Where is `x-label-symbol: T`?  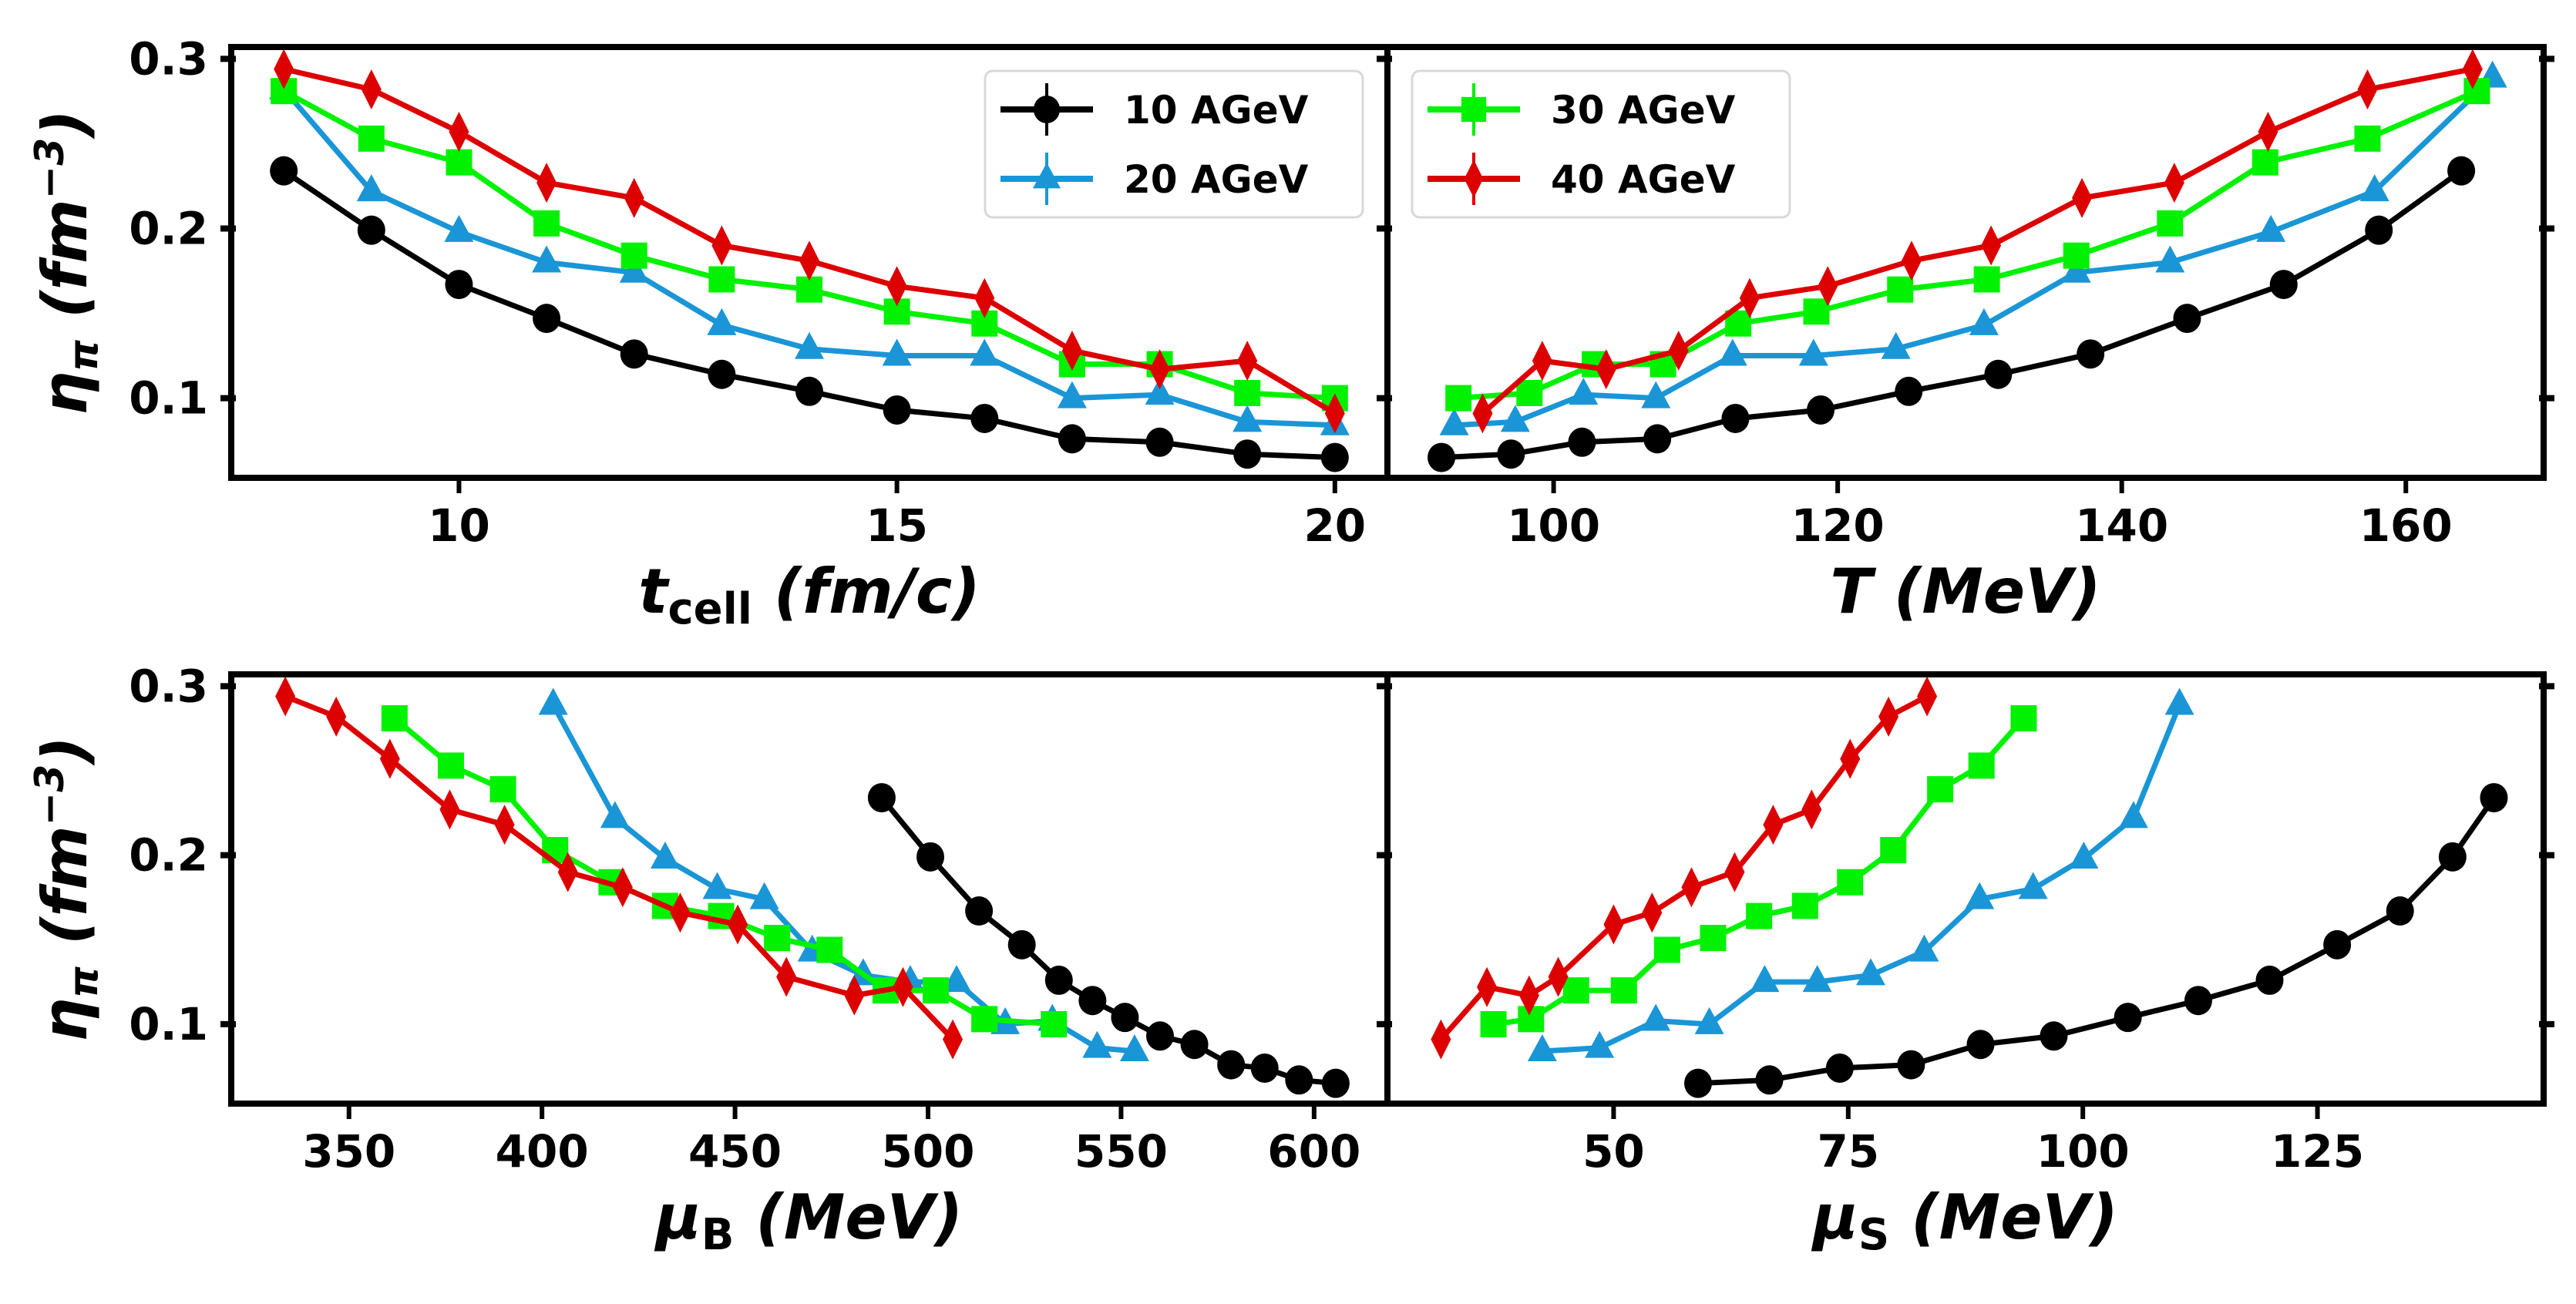 x-label-symbol: T is located at coordinates (1853, 591).